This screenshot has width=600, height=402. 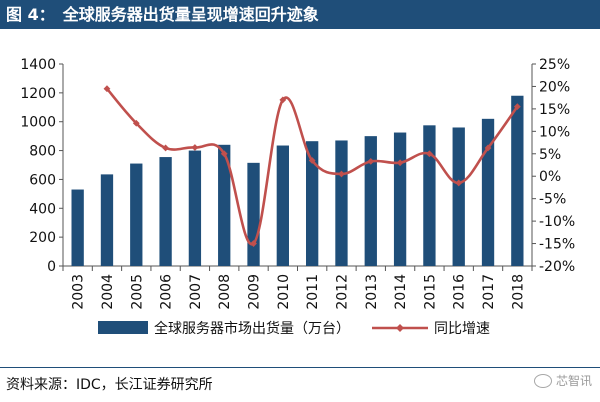 I want to click on x-axis-tick-label: 2015, so click(x=430, y=292).